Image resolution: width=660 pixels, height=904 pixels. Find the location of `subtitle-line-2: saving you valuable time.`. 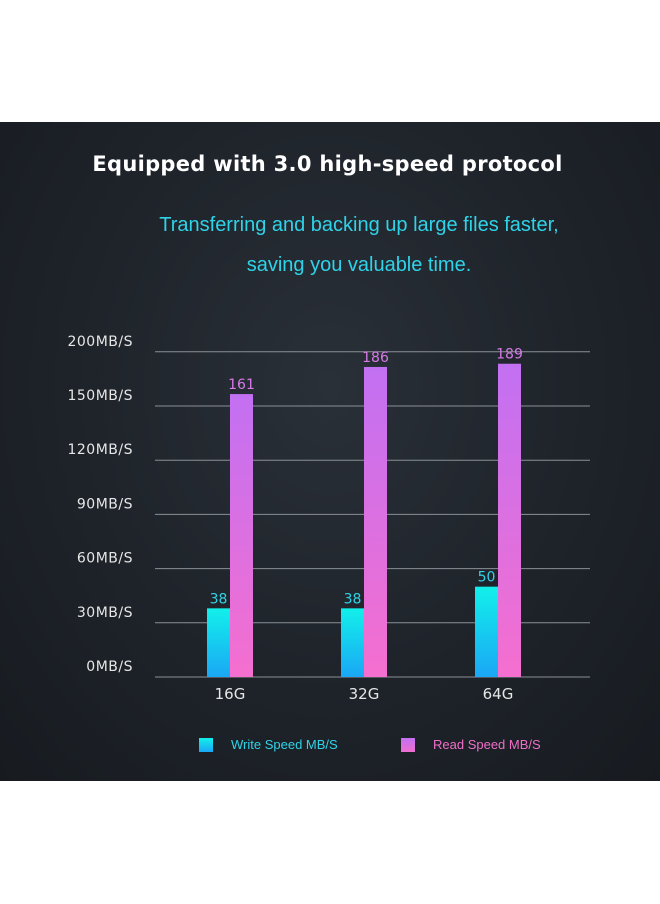

subtitle-line-2: saving you valuable time. is located at coordinates (359, 265).